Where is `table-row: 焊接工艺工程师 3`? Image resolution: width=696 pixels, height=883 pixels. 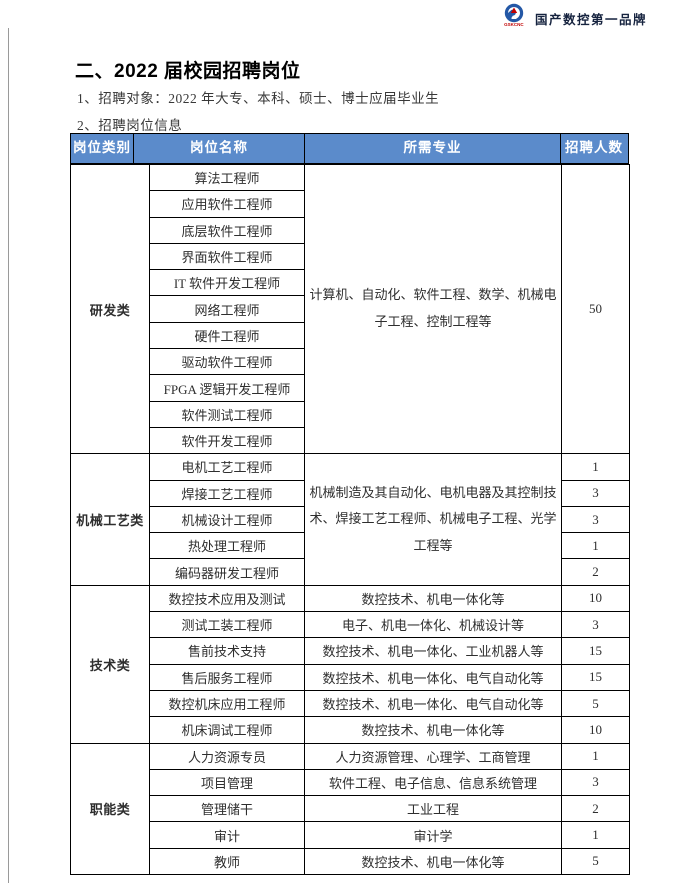
table-row: 焊接工艺工程师 3 is located at coordinates (350, 493).